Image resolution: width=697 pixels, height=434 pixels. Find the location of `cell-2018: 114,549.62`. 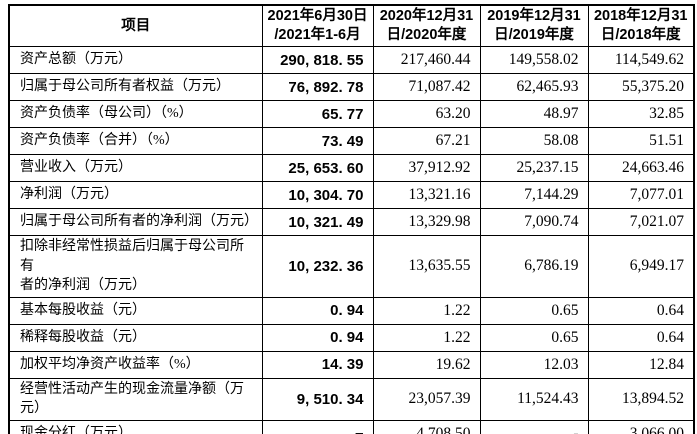

cell-2018: 114,549.62 is located at coordinates (641, 60).